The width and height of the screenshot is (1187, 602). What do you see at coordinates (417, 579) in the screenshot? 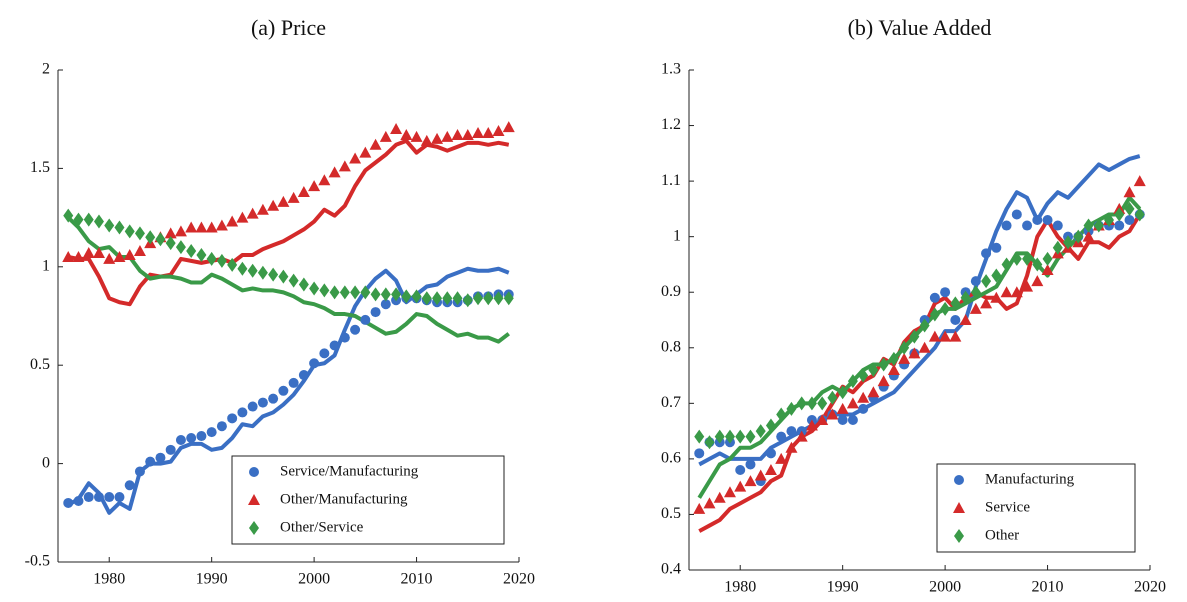
I see `x-tick-label: 2010` at bounding box center [417, 579].